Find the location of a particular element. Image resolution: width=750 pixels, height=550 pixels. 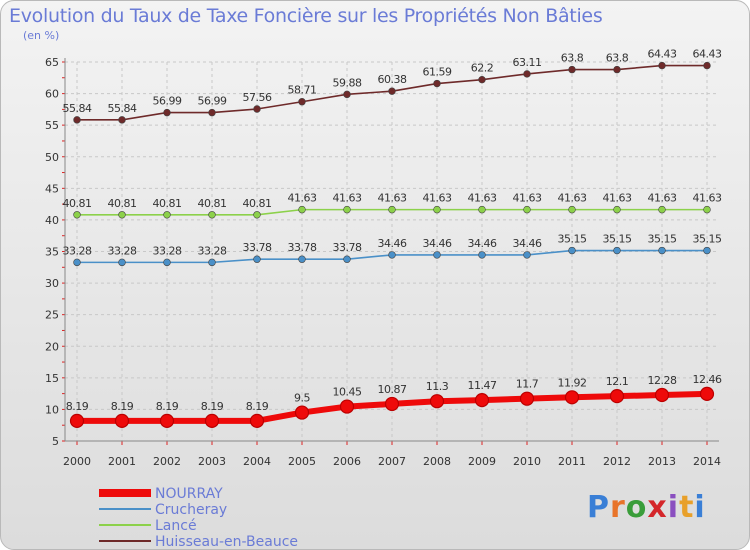

data-label: 59.88 is located at coordinates (347, 82).